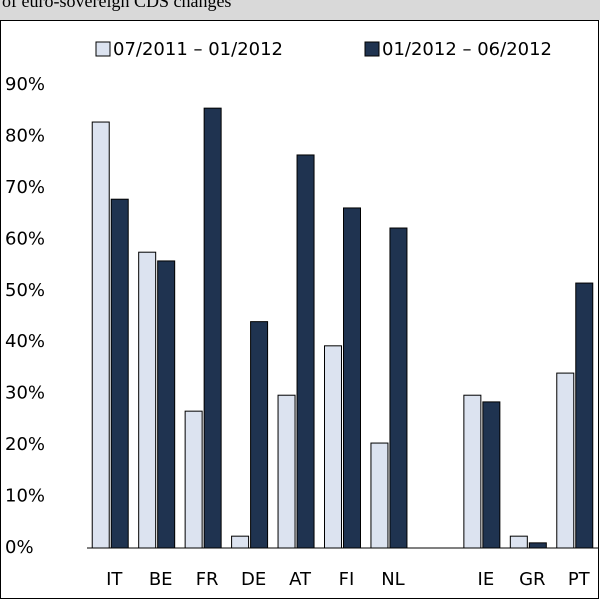 This screenshot has width=600, height=599. Describe the element at coordinates (467, 49) in the screenshot. I see `legend-label: 01/2012 – 06/2012` at that location.